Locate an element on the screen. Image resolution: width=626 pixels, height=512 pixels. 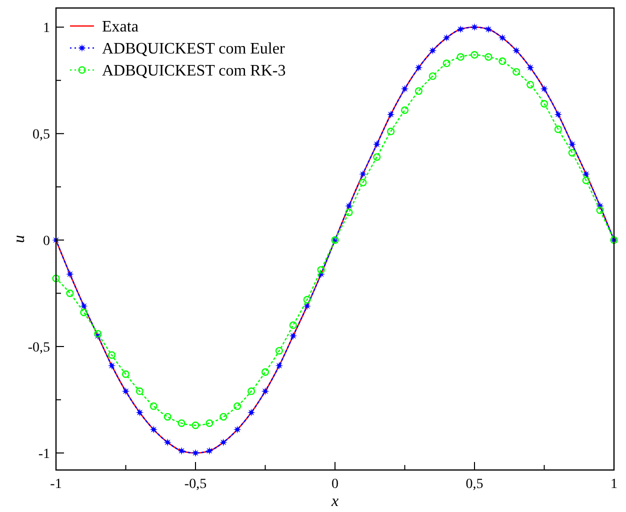
y-tick-label: -0,5 is located at coordinates (39, 348).